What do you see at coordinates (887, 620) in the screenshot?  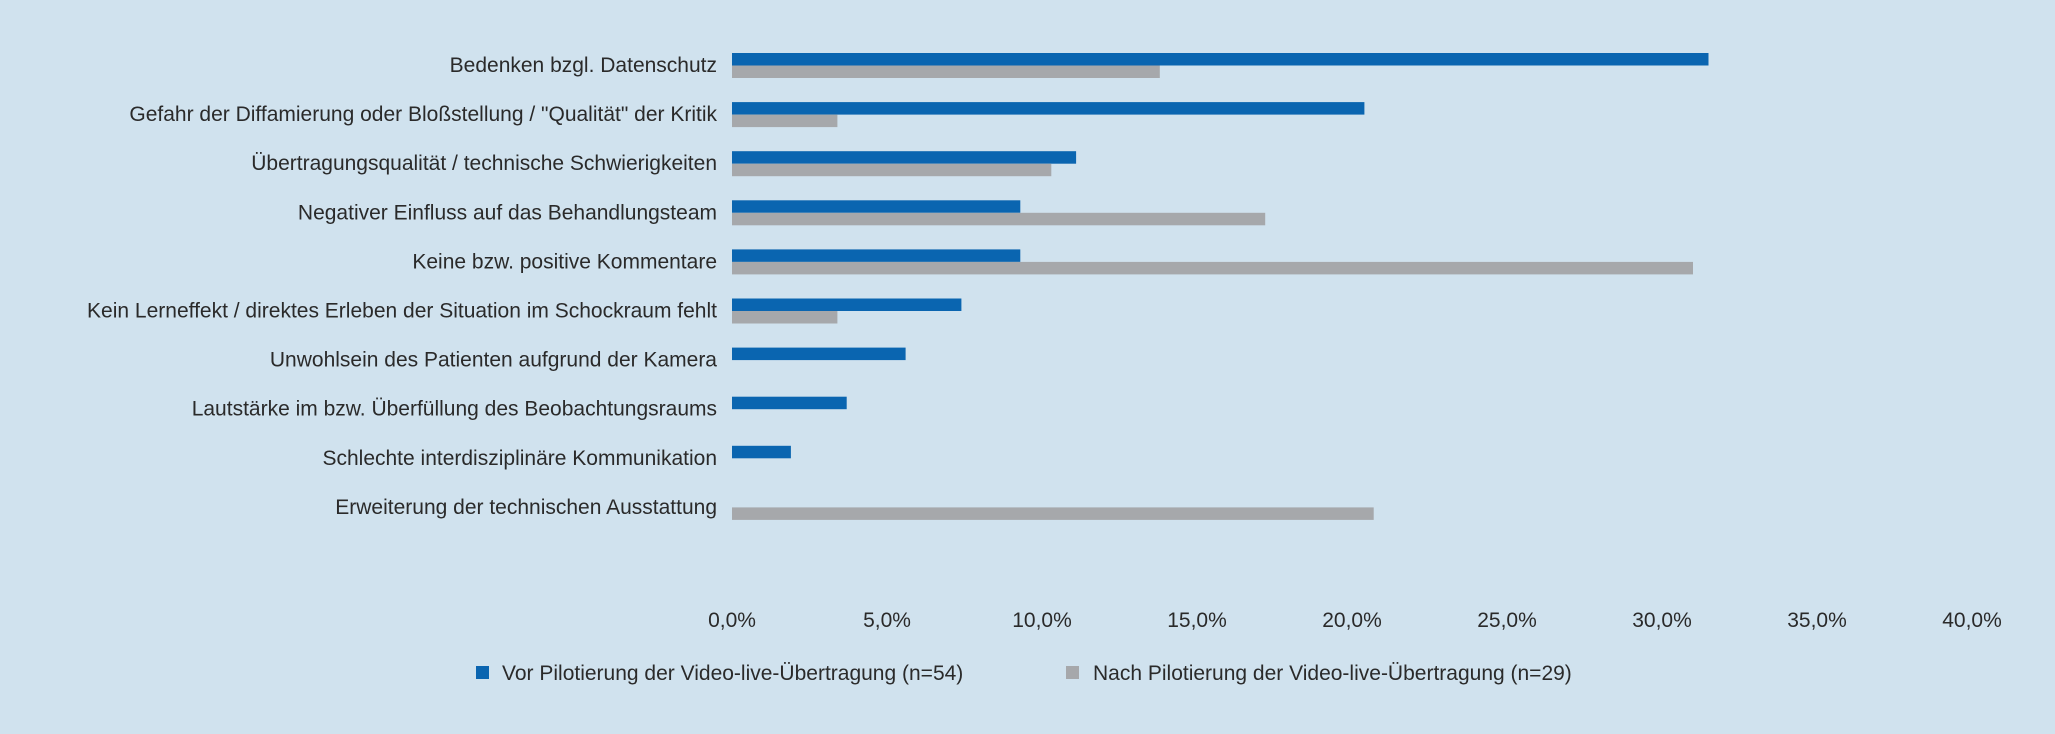 I see `x-tick-label: 5,0%` at bounding box center [887, 620].